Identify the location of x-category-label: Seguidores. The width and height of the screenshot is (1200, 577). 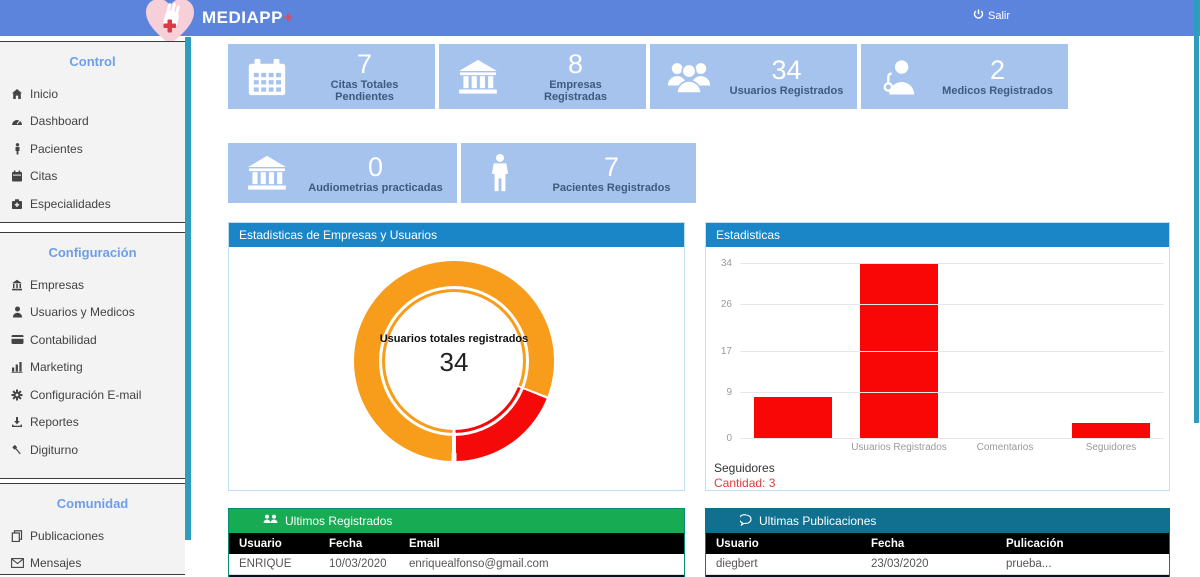
(1111, 447).